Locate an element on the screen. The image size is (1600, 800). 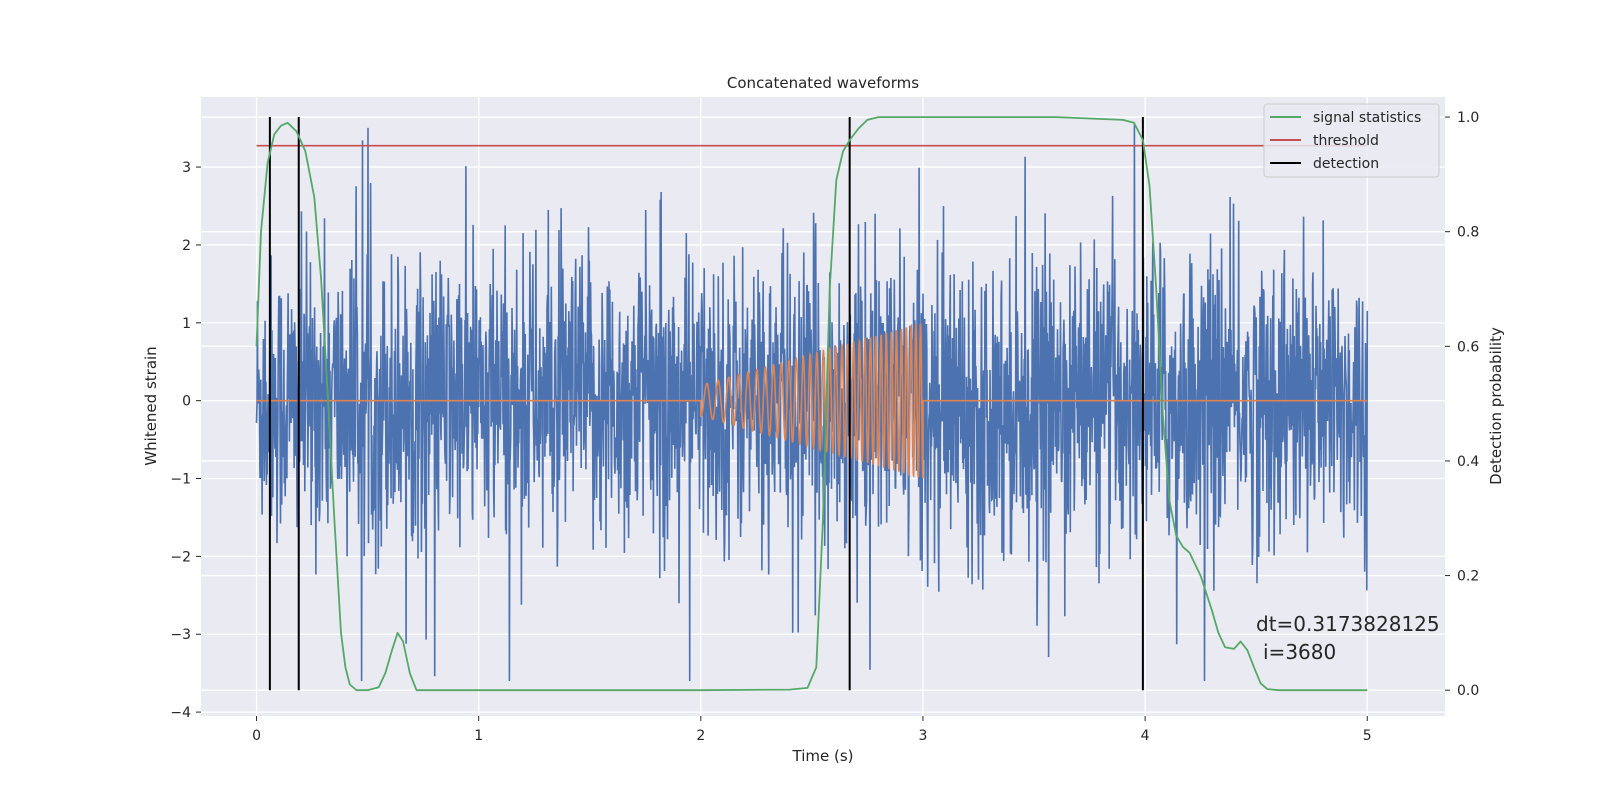
chart-title: Concatenated waveforms is located at coordinates (823, 83).